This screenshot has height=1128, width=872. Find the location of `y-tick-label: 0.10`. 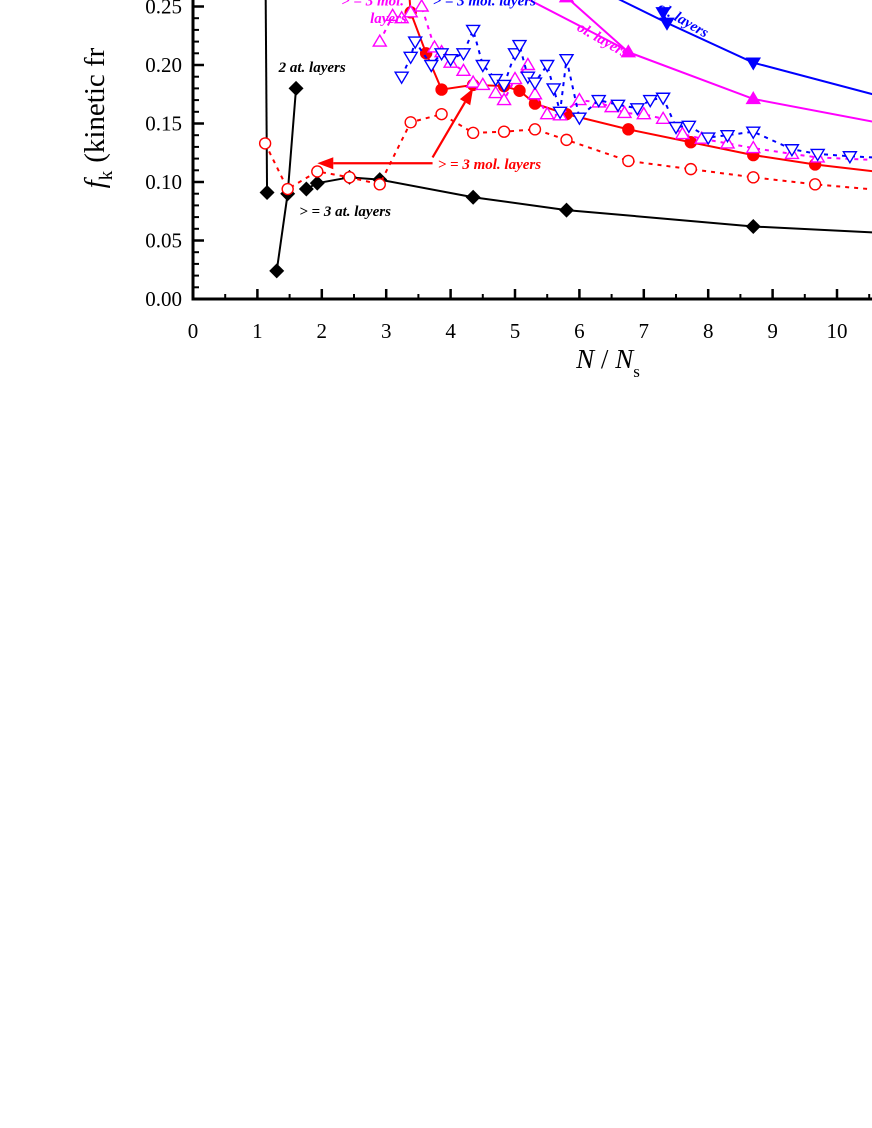

y-tick-label: 0.10 is located at coordinates (163, 182).